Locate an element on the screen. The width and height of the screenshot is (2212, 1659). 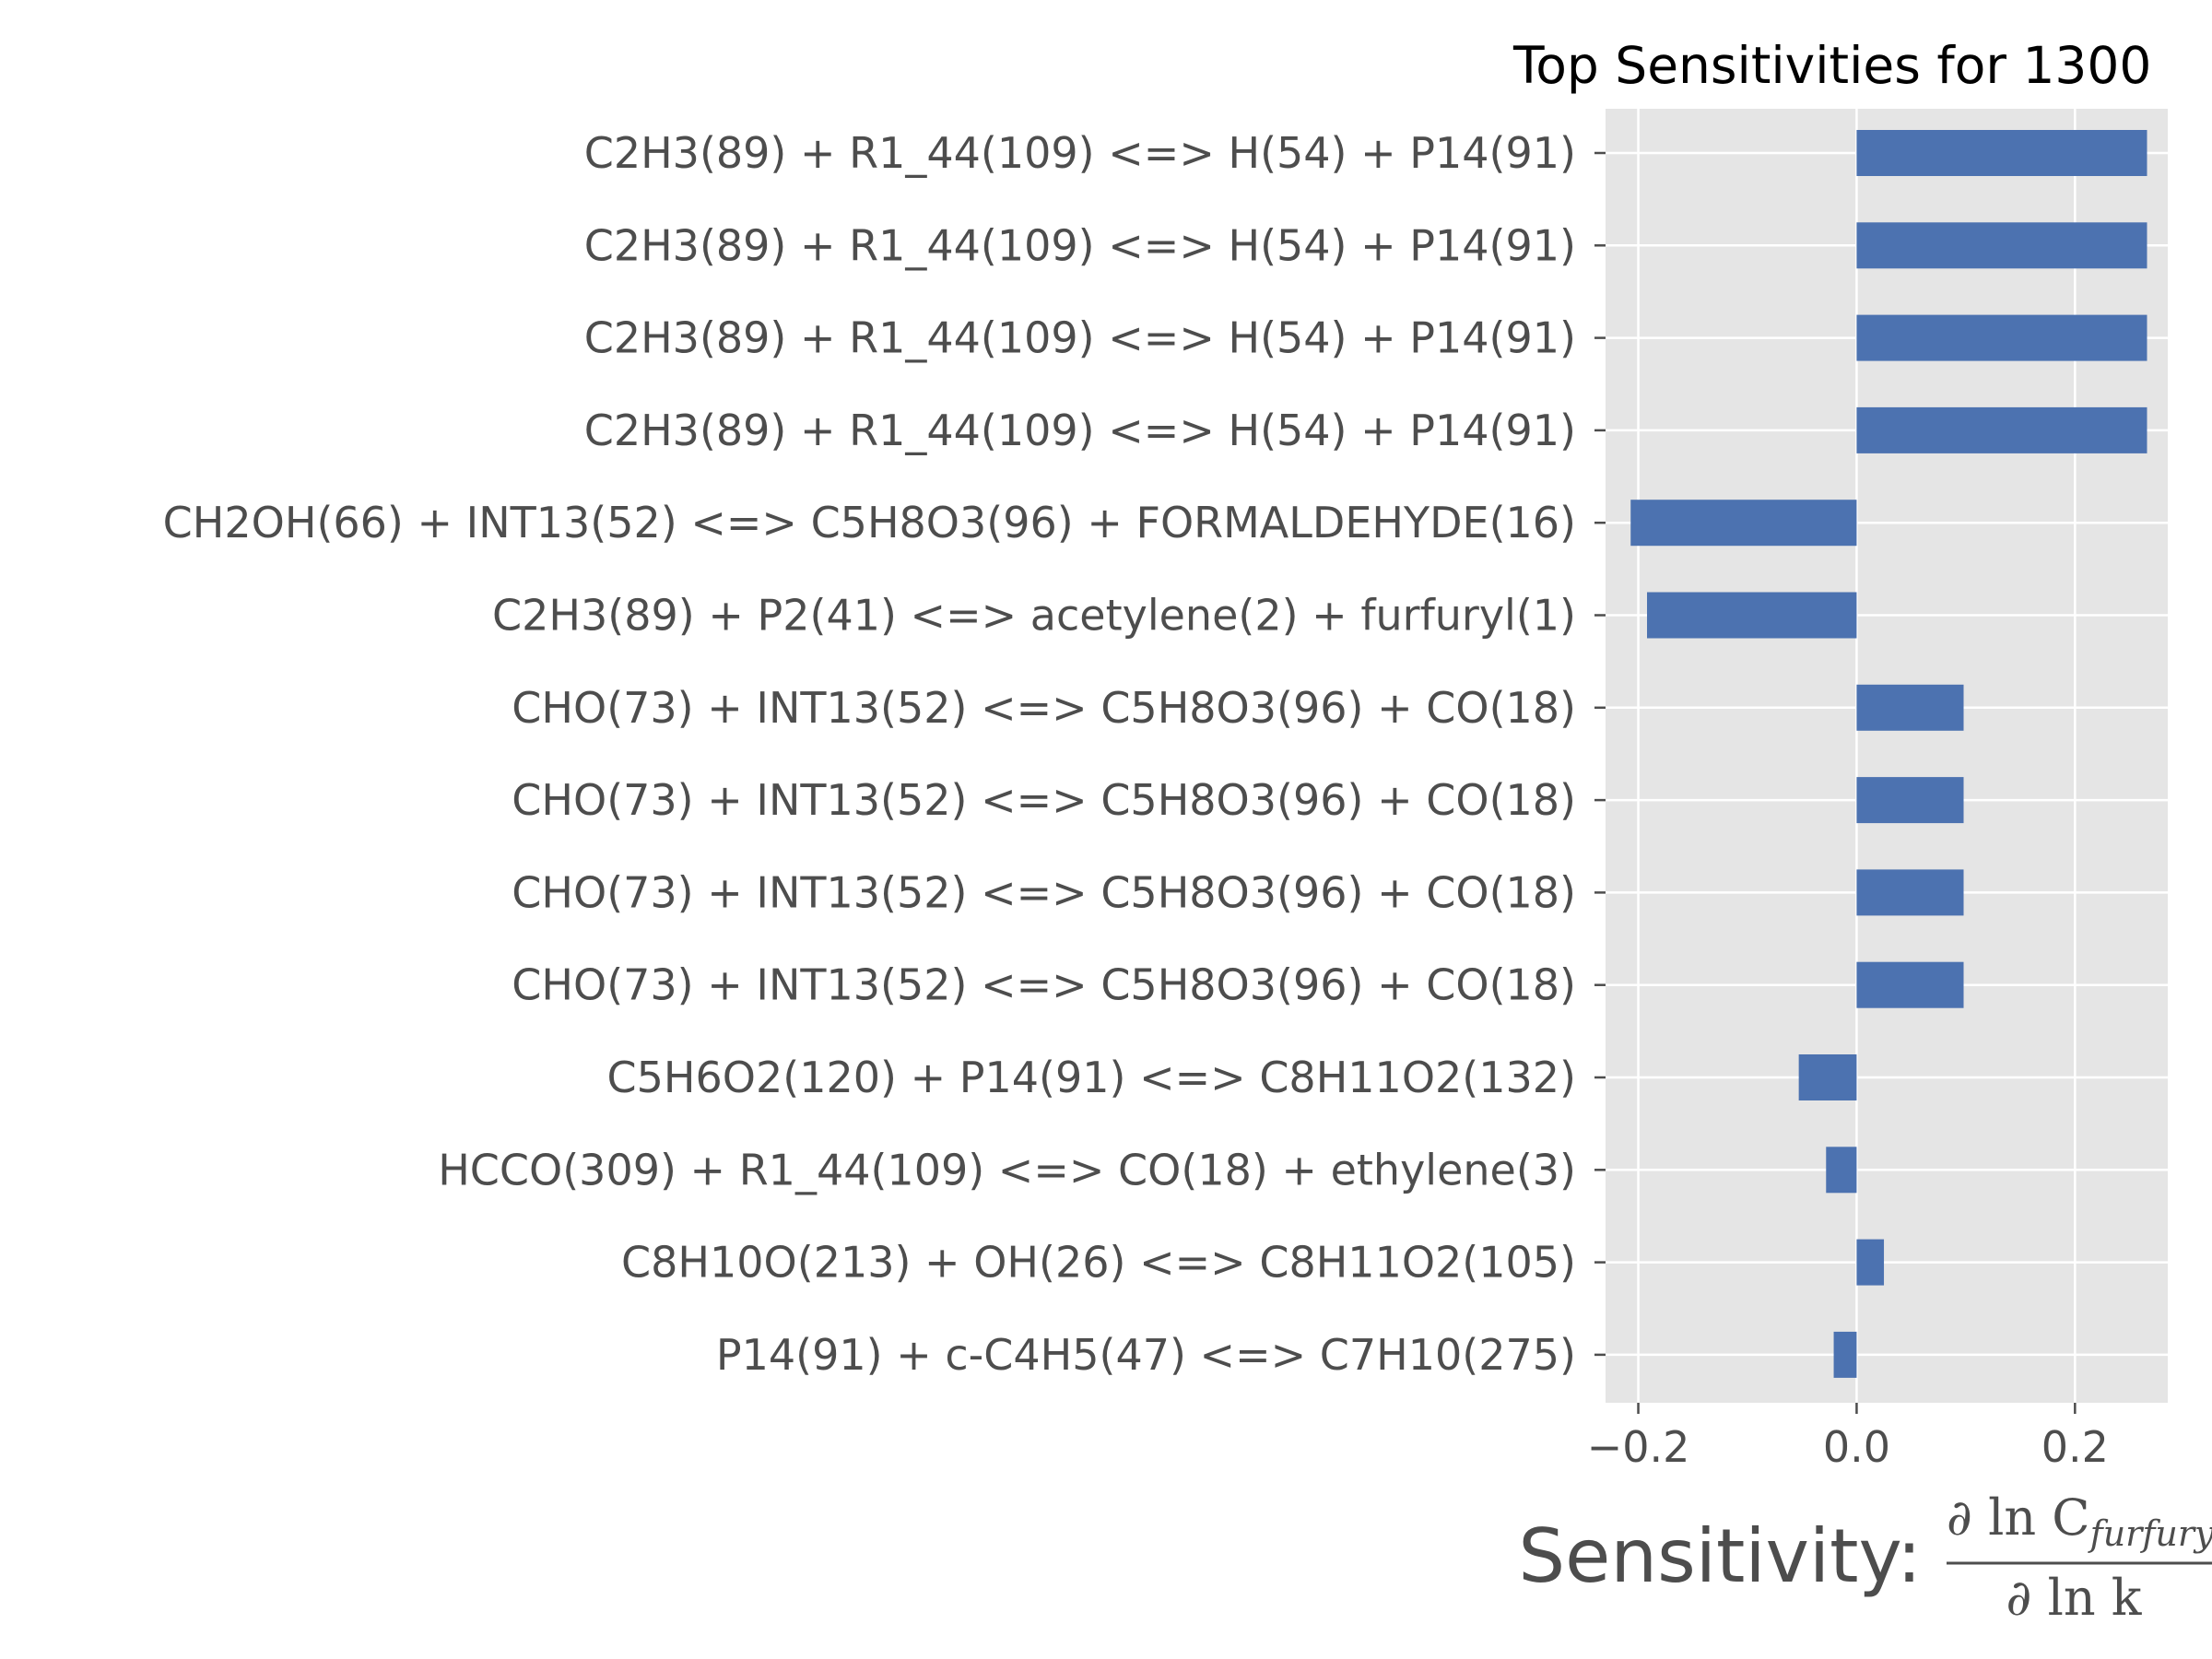
x-axis-label-denominator: ∂ ln k is located at coordinates (2074, 1598).